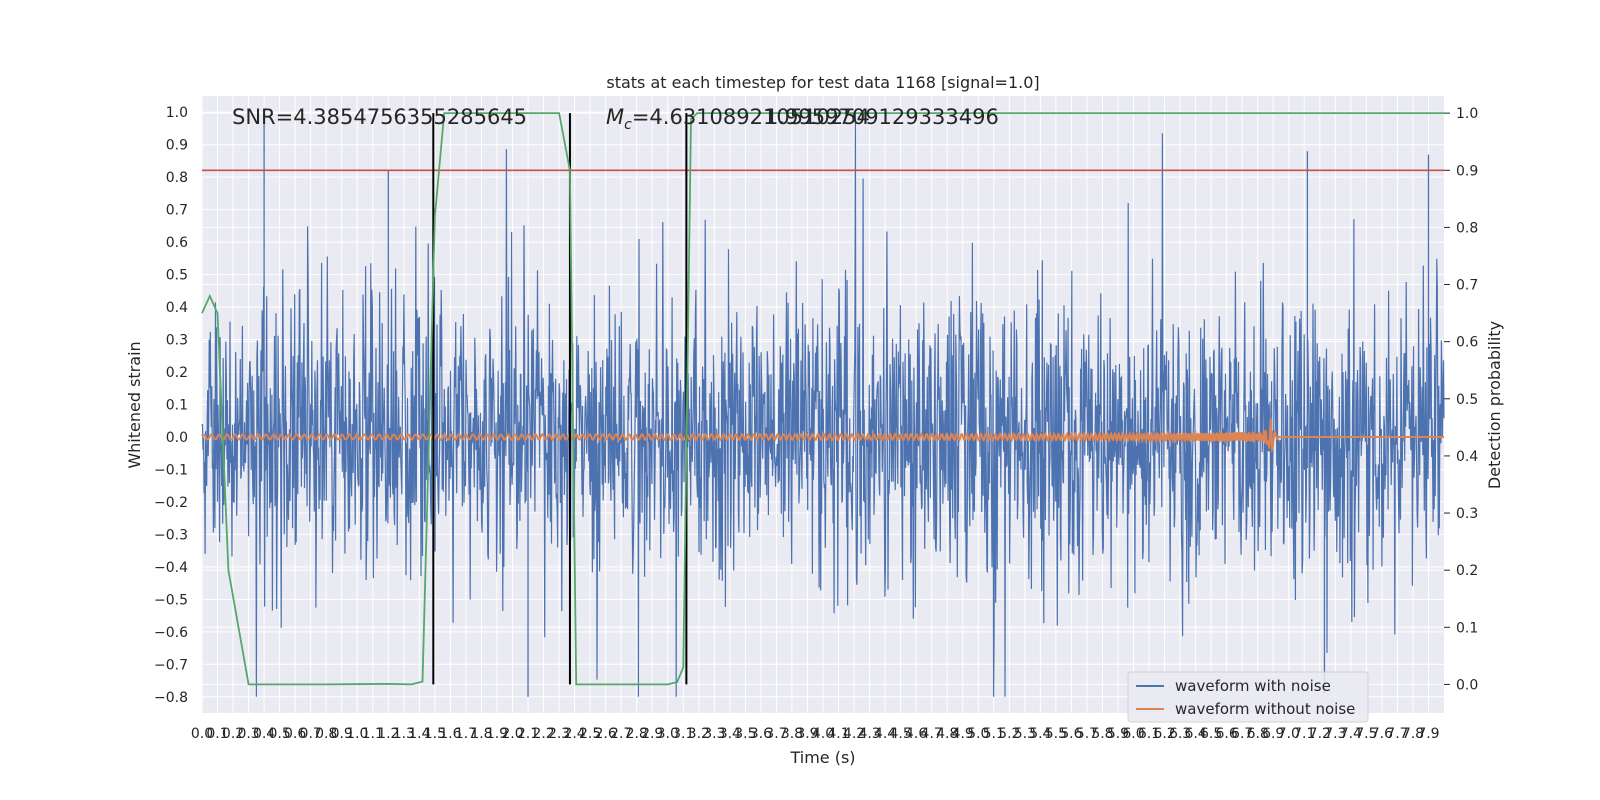  Describe the element at coordinates (838, 734) in the screenshot. I see `x-tick-label: 4.1` at that location.